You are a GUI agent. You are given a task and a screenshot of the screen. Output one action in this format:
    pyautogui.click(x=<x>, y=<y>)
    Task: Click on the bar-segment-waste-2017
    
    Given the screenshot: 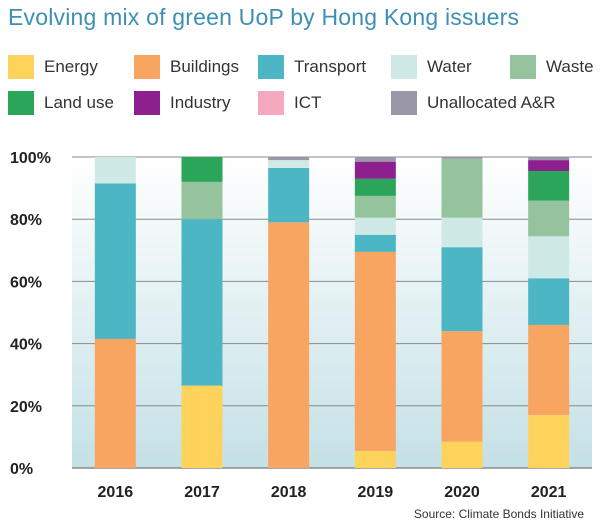 What is the action you would take?
    pyautogui.click(x=202, y=200)
    